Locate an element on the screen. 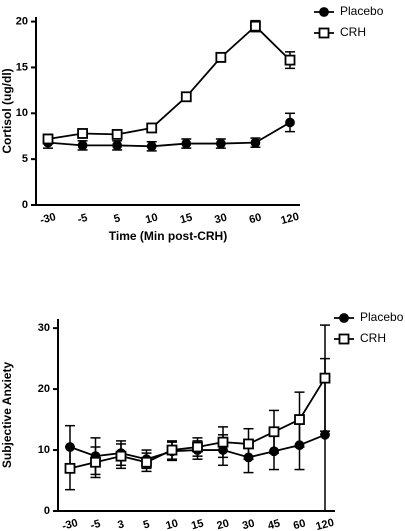 The width and height of the screenshot is (405, 531). x-tick-label: 3 is located at coordinates (120, 524).